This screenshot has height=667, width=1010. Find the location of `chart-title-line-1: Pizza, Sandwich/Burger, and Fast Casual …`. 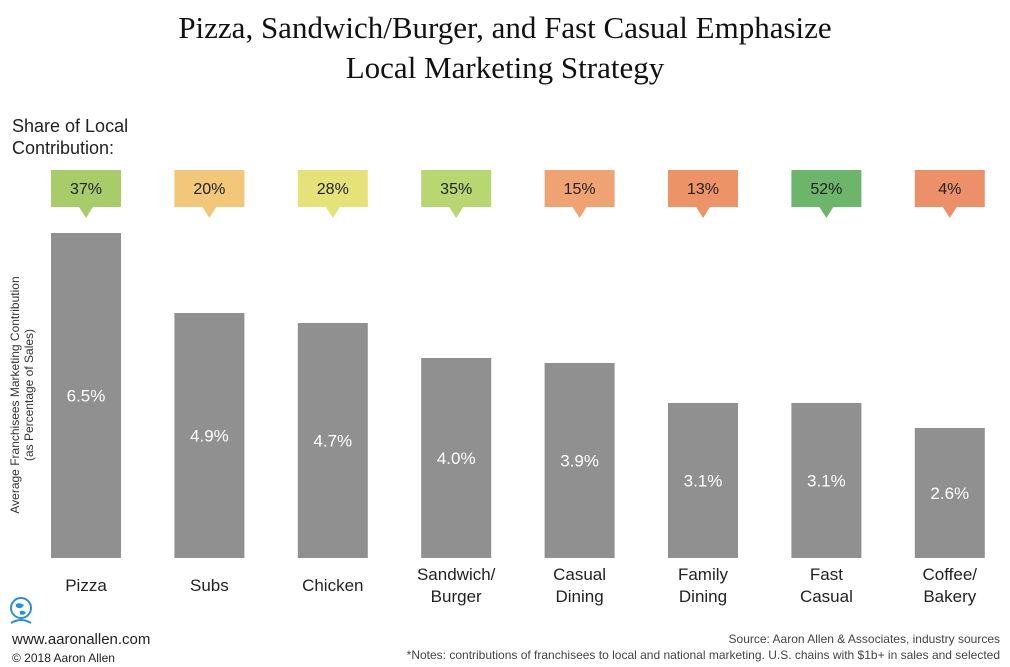

chart-title-line-1: Pizza, Sandwich/Burger, and Fast Casual … is located at coordinates (505, 27).